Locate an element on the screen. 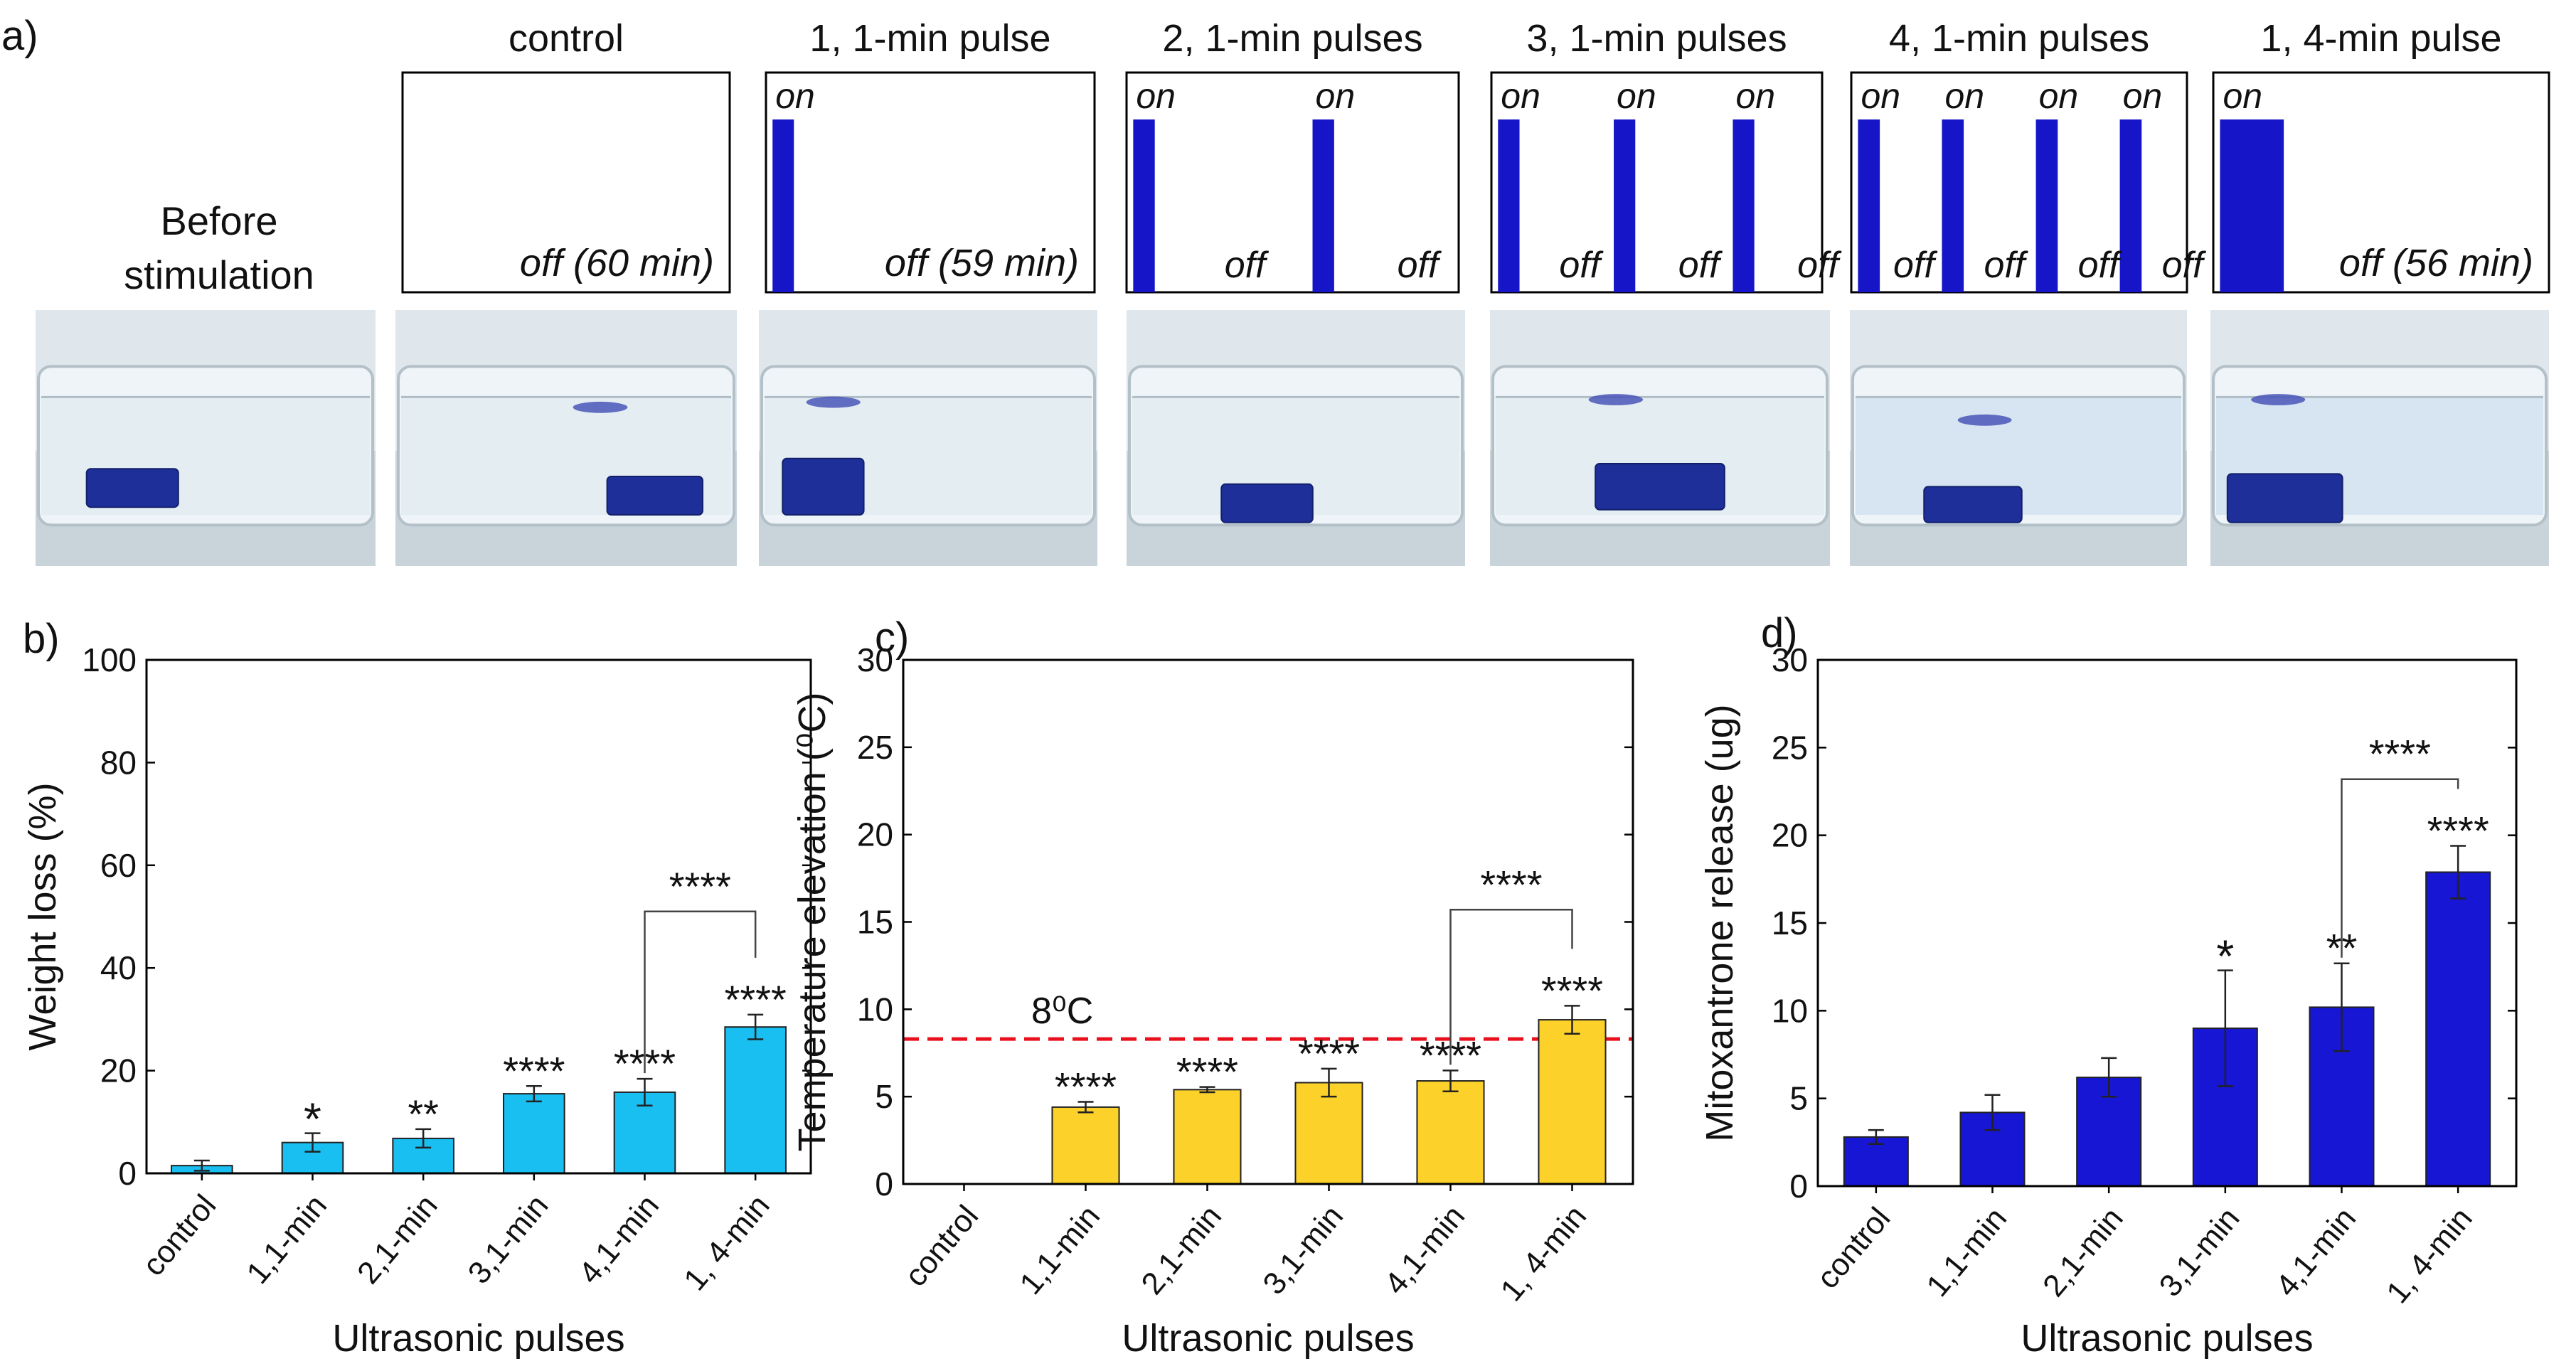  scheme-title: 4, 1-min pulses is located at coordinates (2019, 38).